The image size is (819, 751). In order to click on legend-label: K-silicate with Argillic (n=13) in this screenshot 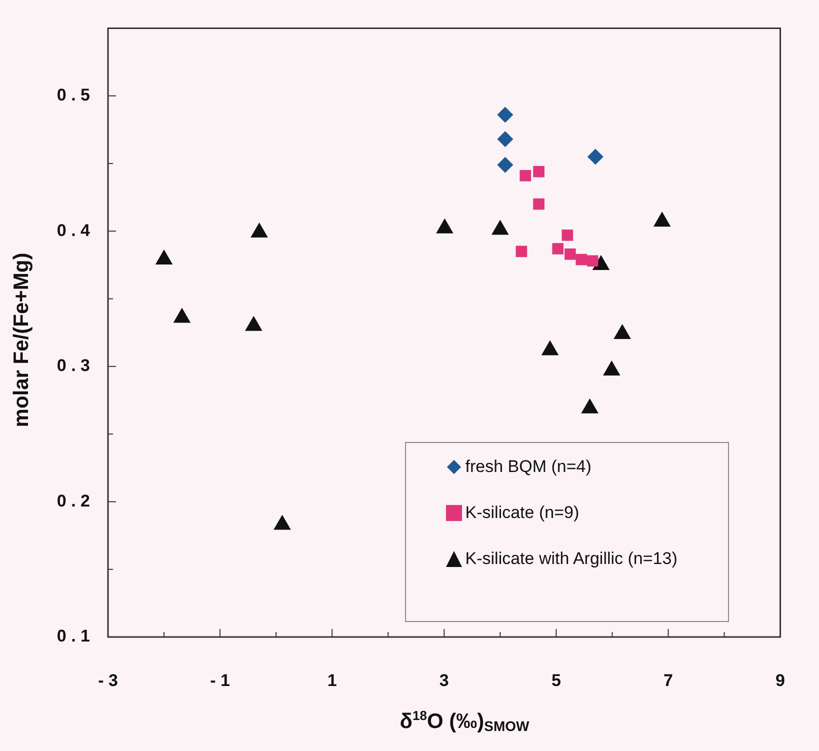, I will do `click(571, 559)`.